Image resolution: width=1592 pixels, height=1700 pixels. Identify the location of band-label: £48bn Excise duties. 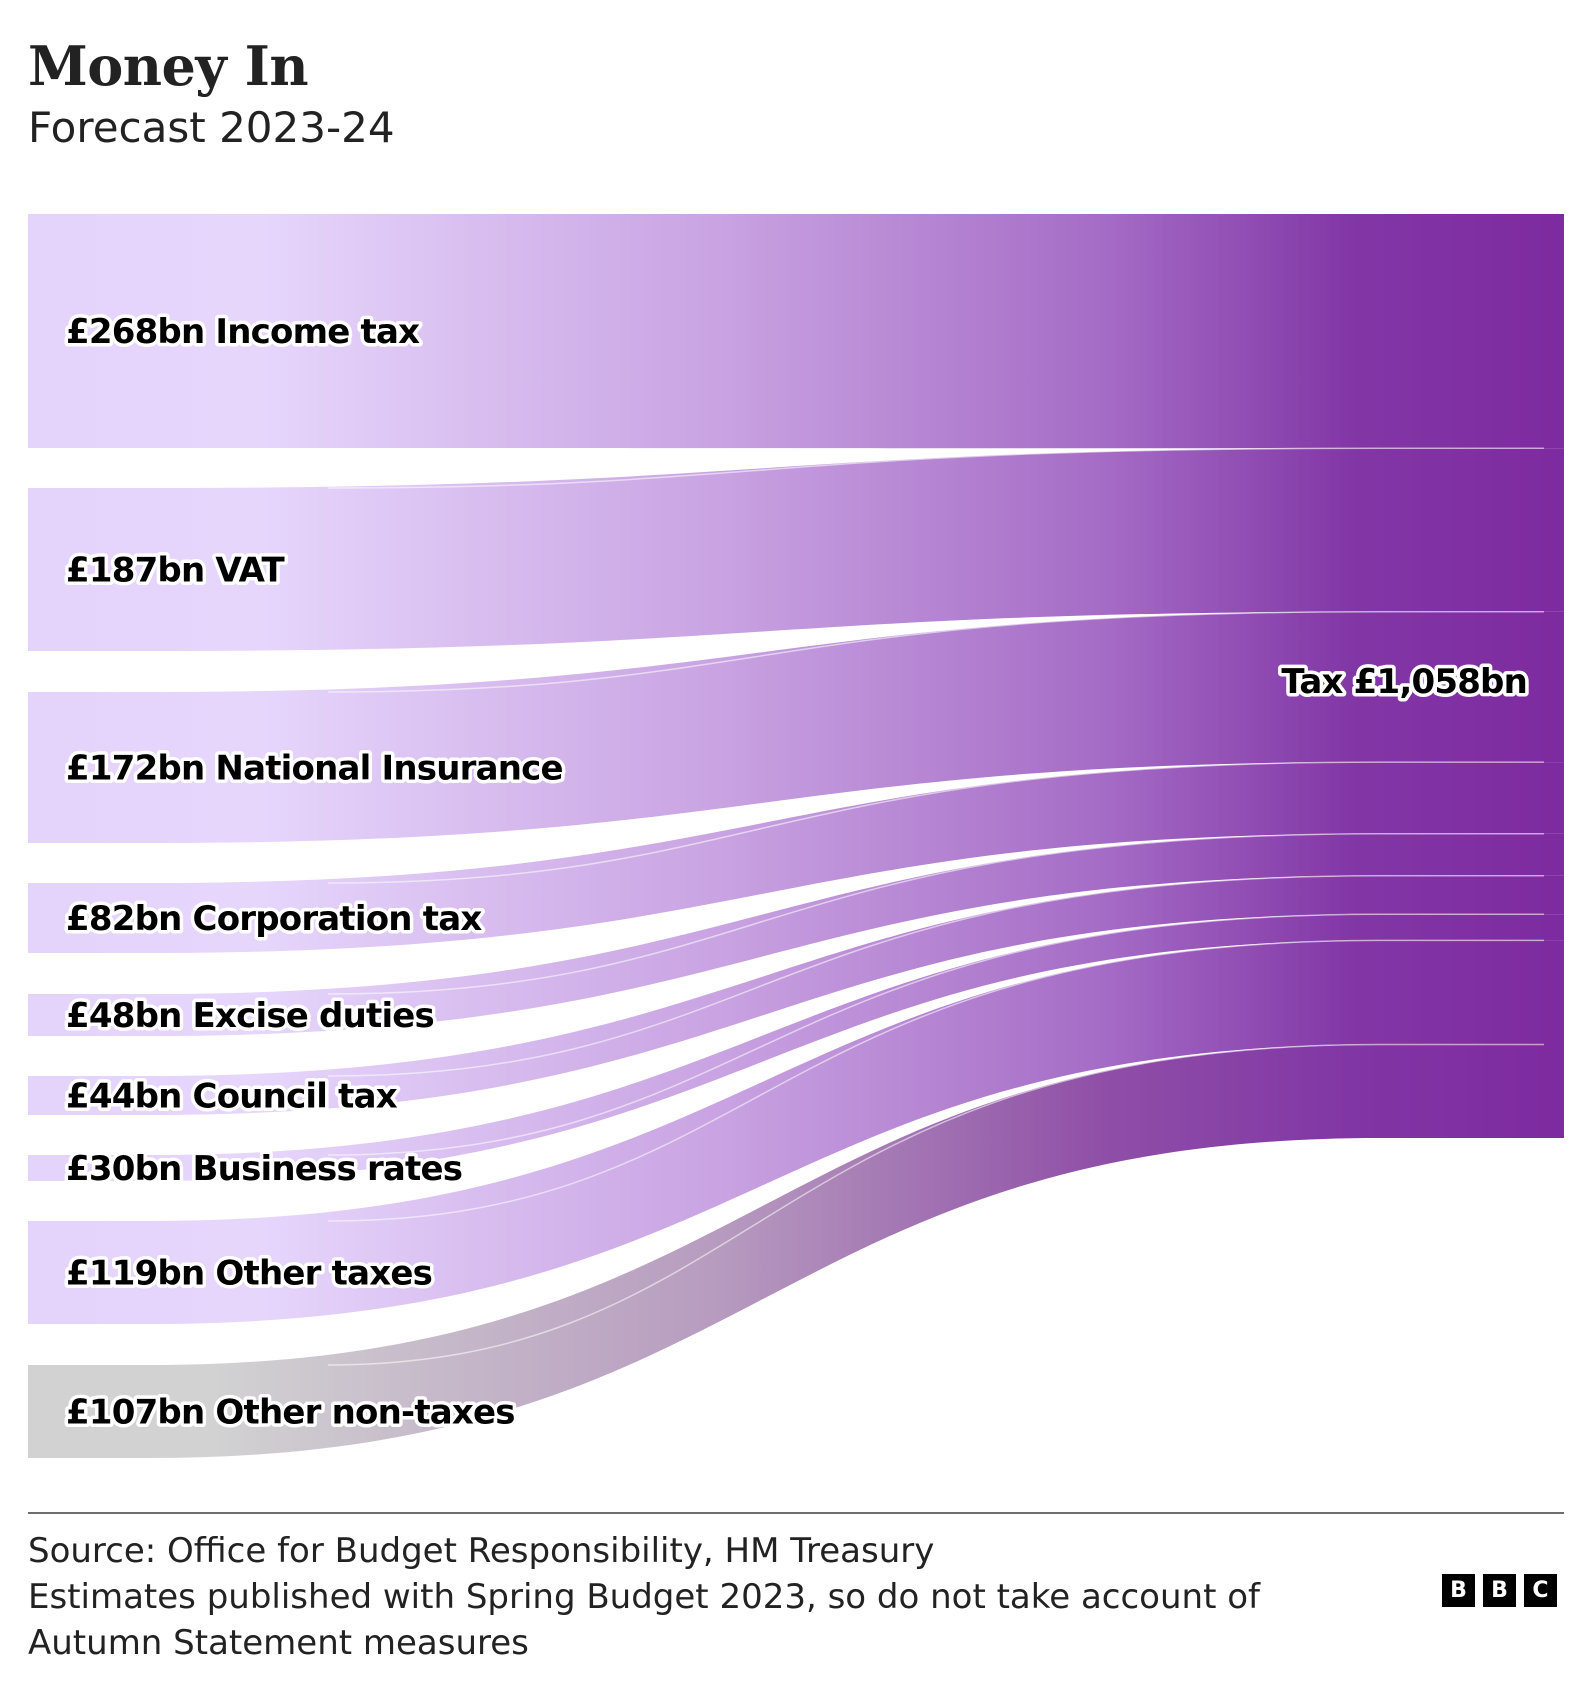
(250, 1016).